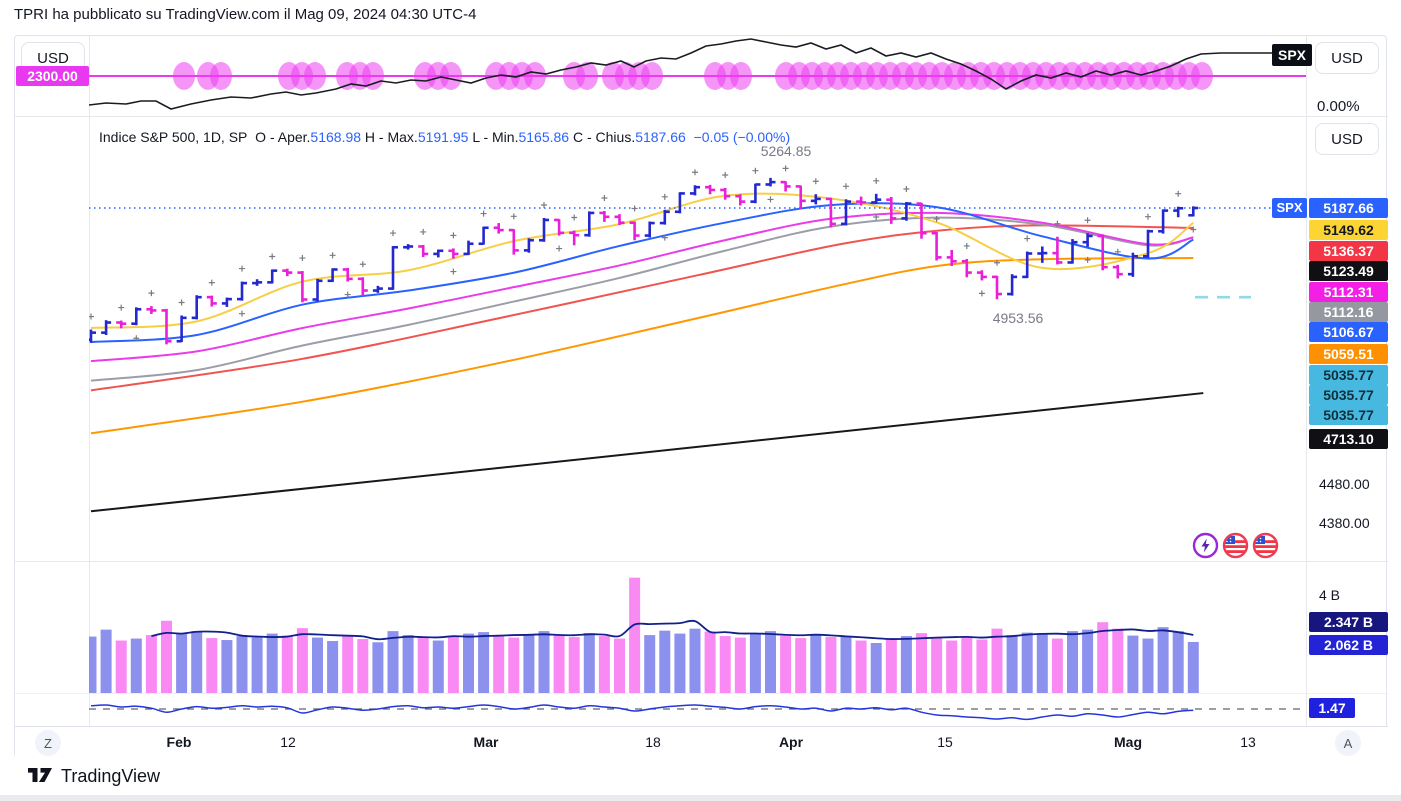  I want to click on tradingview-brand-text: TradingView, so click(111, 776).